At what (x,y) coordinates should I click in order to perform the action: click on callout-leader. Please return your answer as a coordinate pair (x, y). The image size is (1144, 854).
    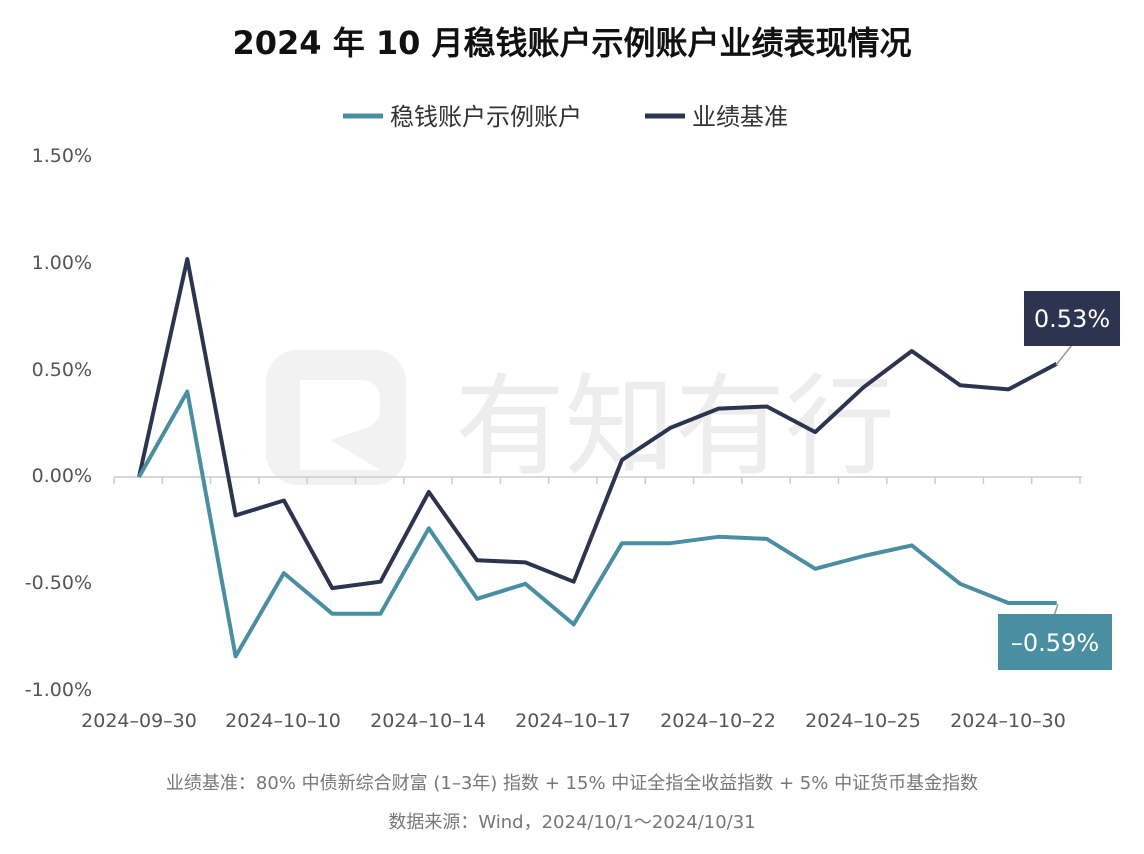
    Looking at the image, I should click on (1064, 355).